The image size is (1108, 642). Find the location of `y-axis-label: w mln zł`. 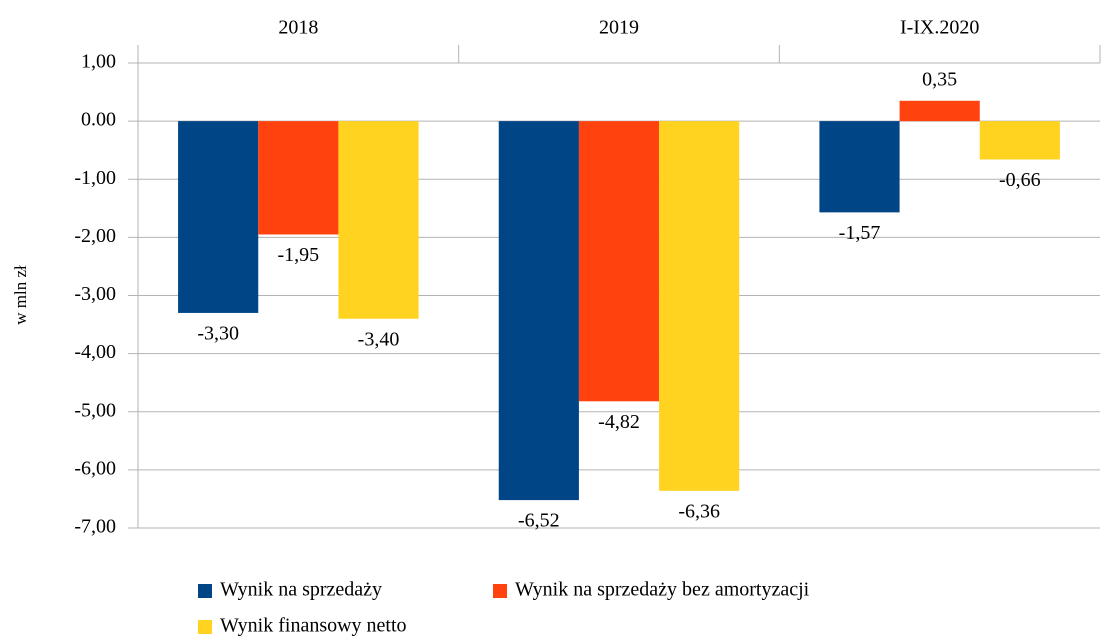

y-axis-label: w mln zł is located at coordinates (20, 295).